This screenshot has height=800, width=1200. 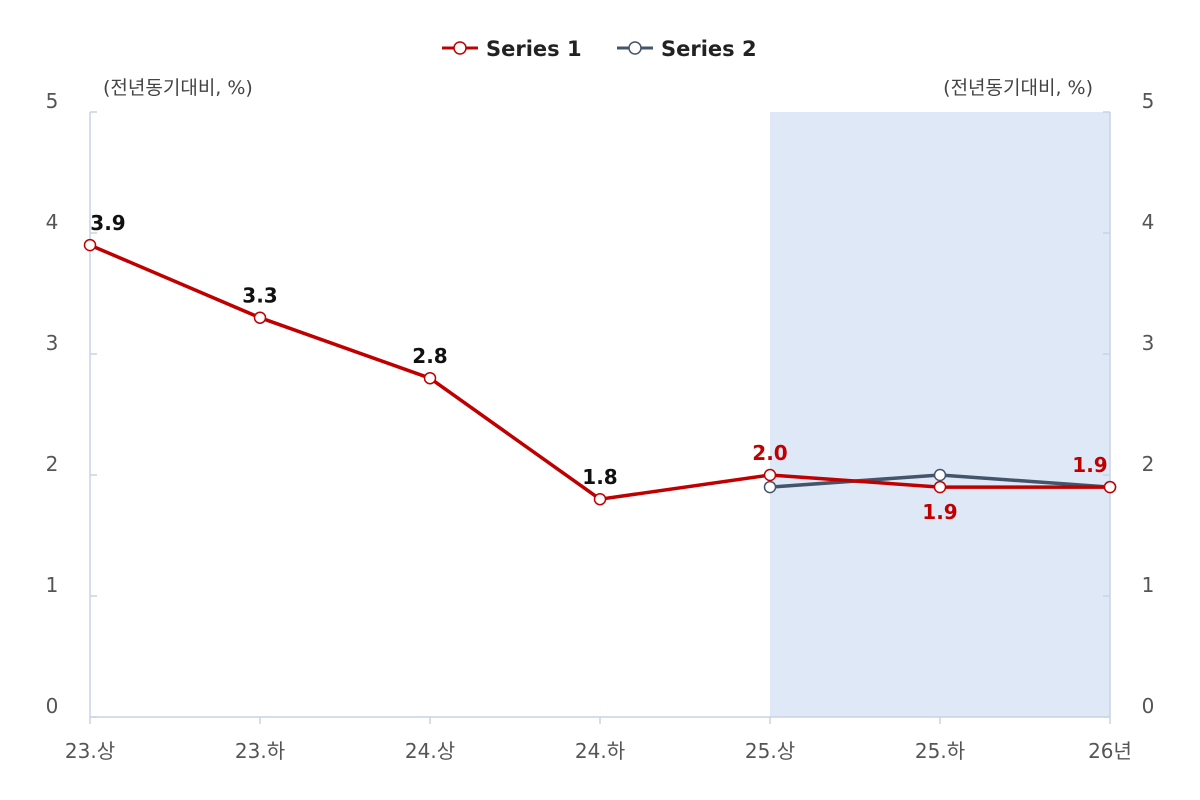 I want to click on x-tick-label: 25.하, so click(x=940, y=751).